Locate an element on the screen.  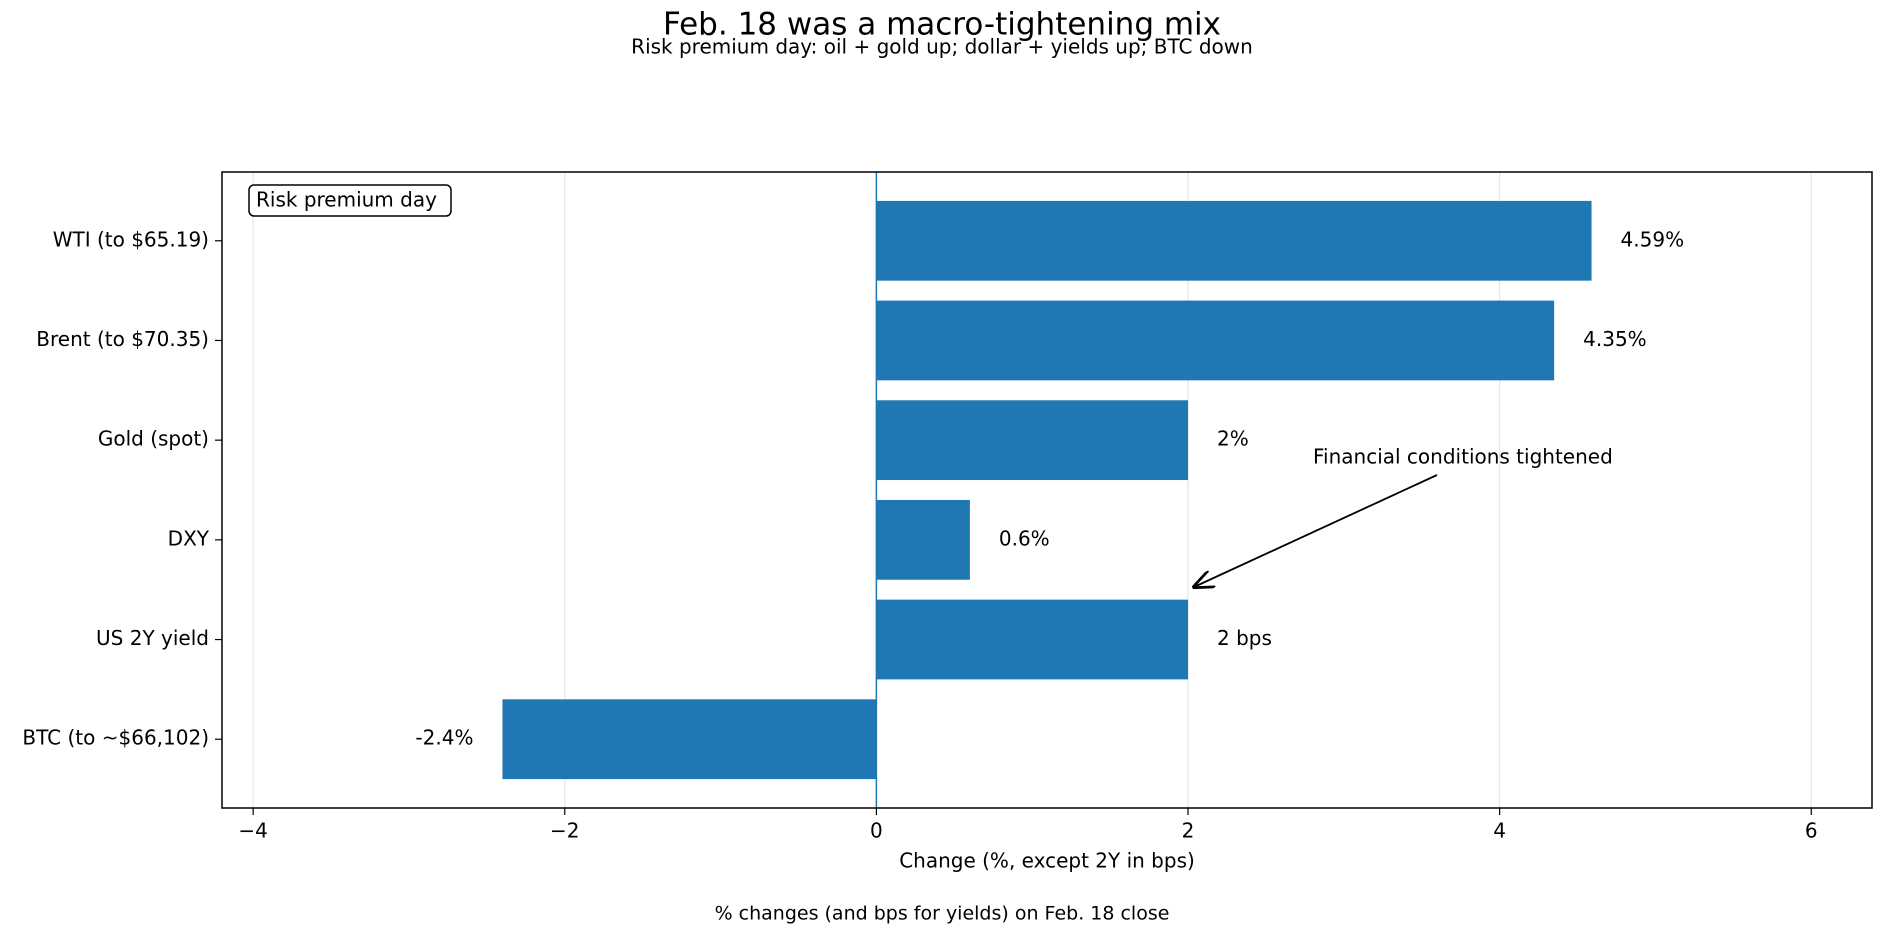
value-label: 0.6% is located at coordinates (1024, 538).